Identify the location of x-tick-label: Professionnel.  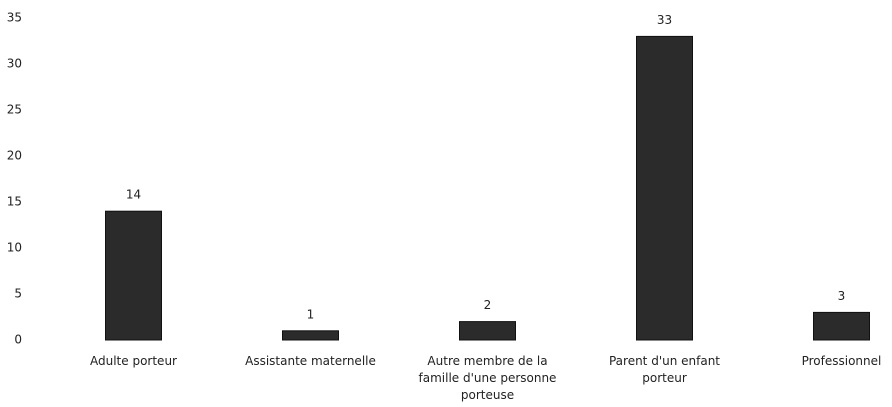
(841, 361).